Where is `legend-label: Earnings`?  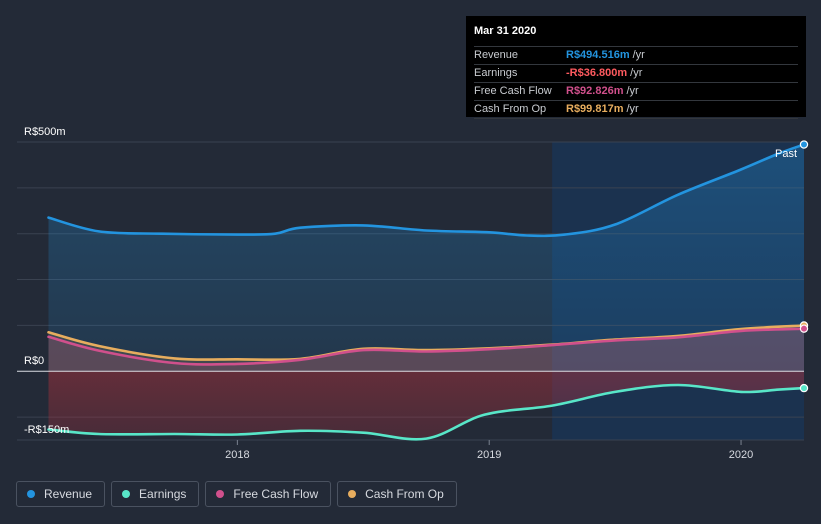
legend-label: Earnings is located at coordinates (163, 494).